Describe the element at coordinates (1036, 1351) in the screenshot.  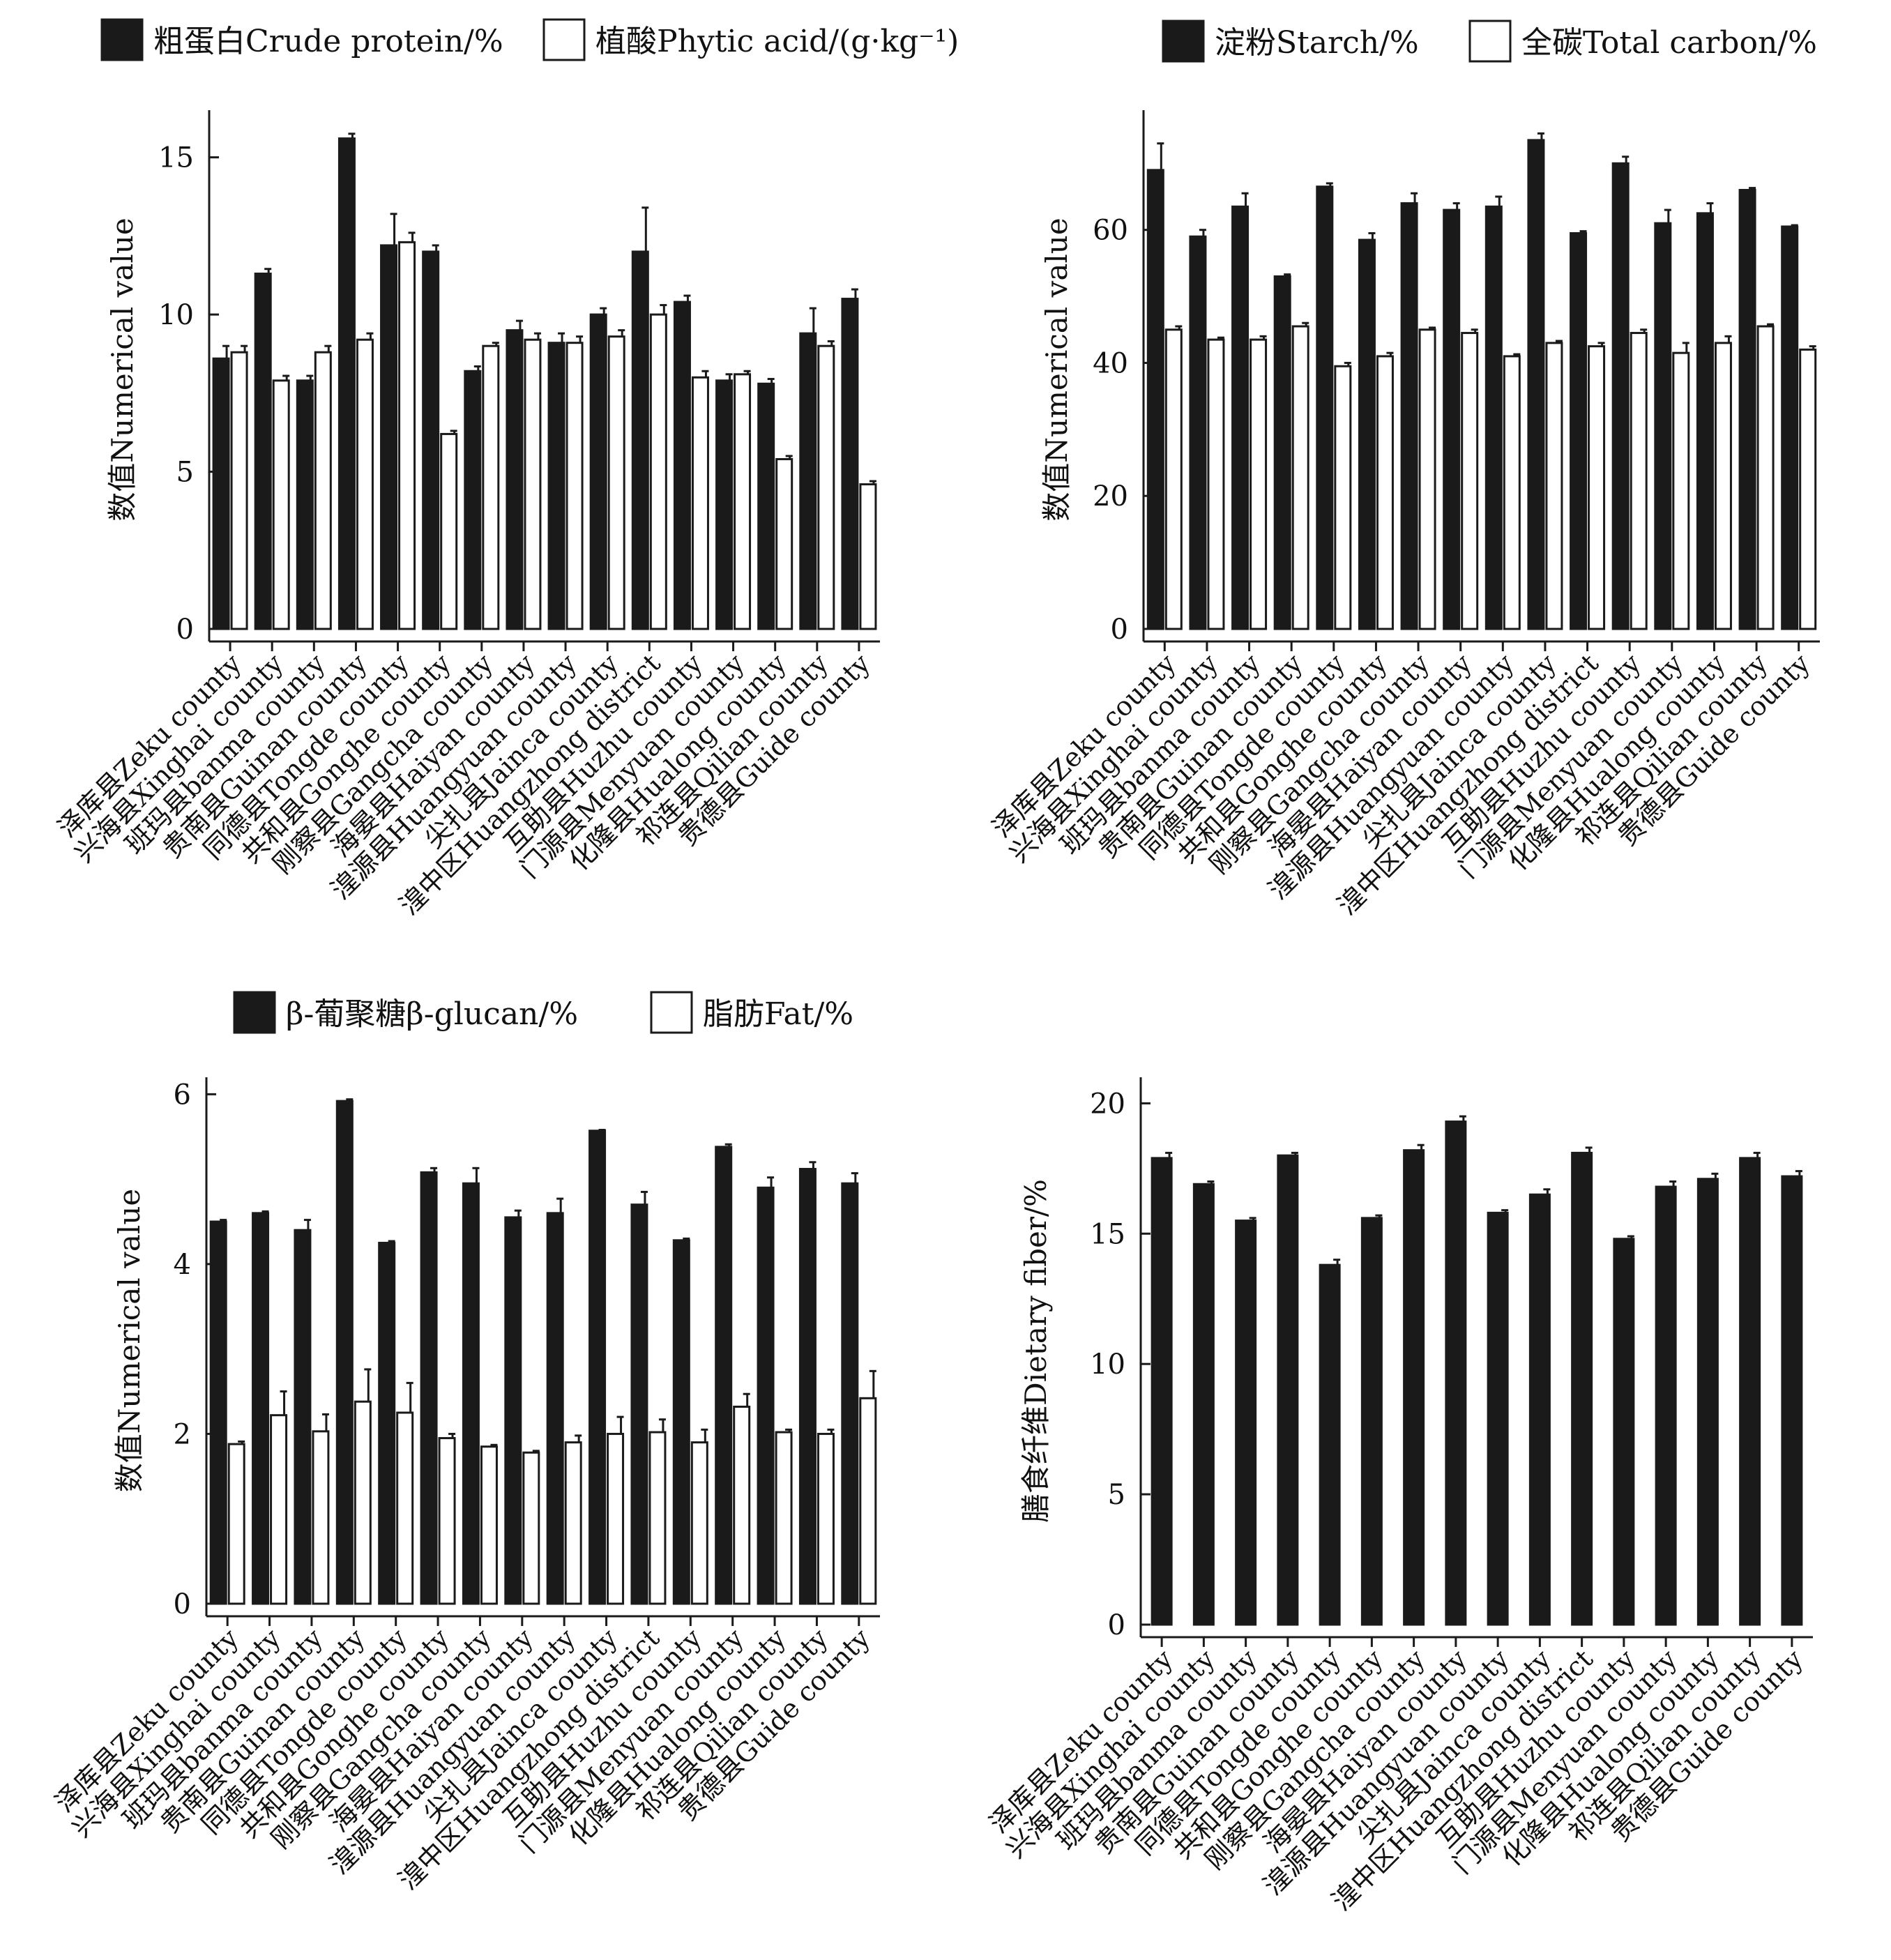
I see `y-axis-label: 膳食纤维Dietary fiber/%` at that location.